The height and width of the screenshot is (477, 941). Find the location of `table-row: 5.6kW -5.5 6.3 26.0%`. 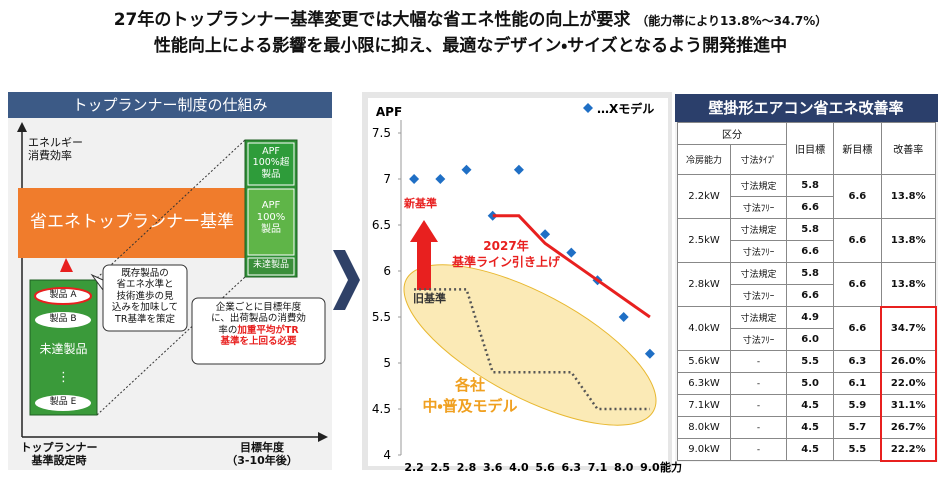

table-row: 5.6kW -5.5 6.3 26.0% is located at coordinates (807, 361).